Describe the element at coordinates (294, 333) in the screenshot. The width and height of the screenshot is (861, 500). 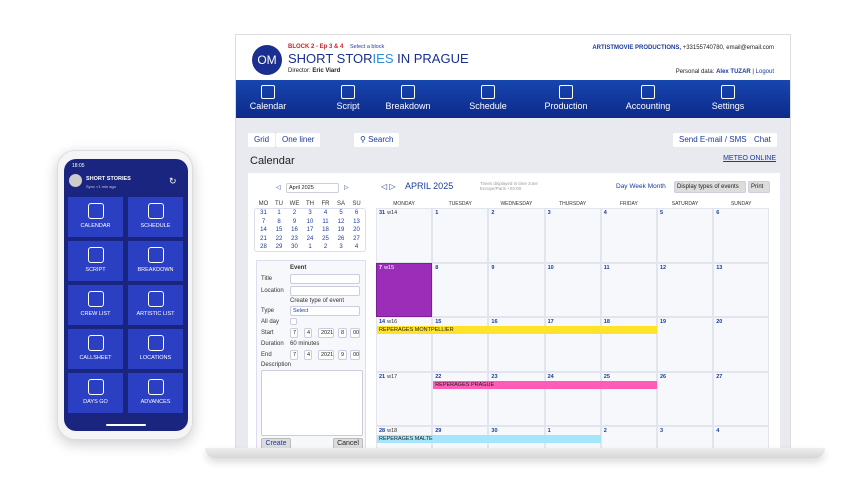
I see `start-day-input: 7` at that location.